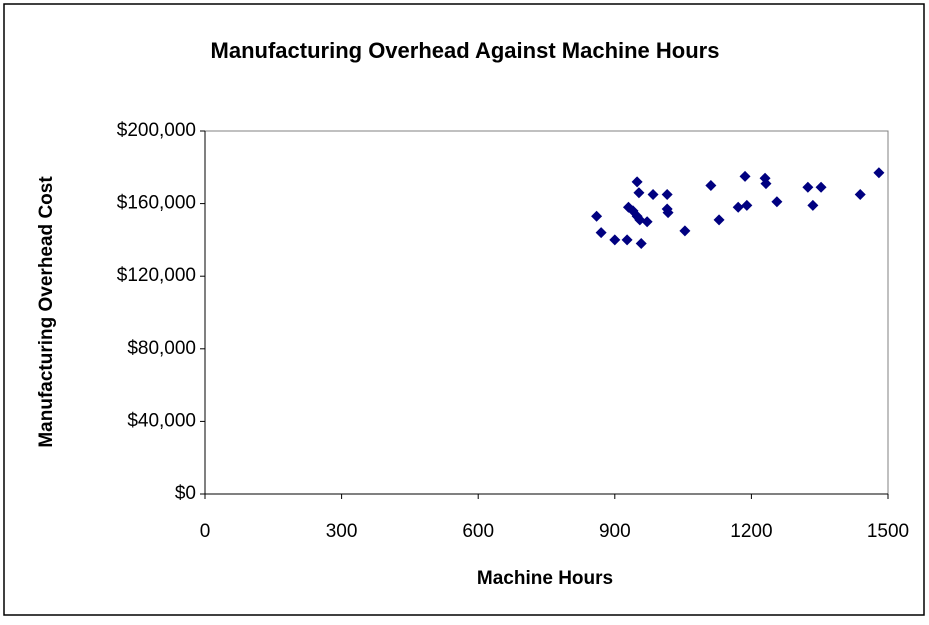 The width and height of the screenshot is (929, 625). What do you see at coordinates (46, 312) in the screenshot?
I see `y-axis-title: Manufacturing Overhead Cost` at bounding box center [46, 312].